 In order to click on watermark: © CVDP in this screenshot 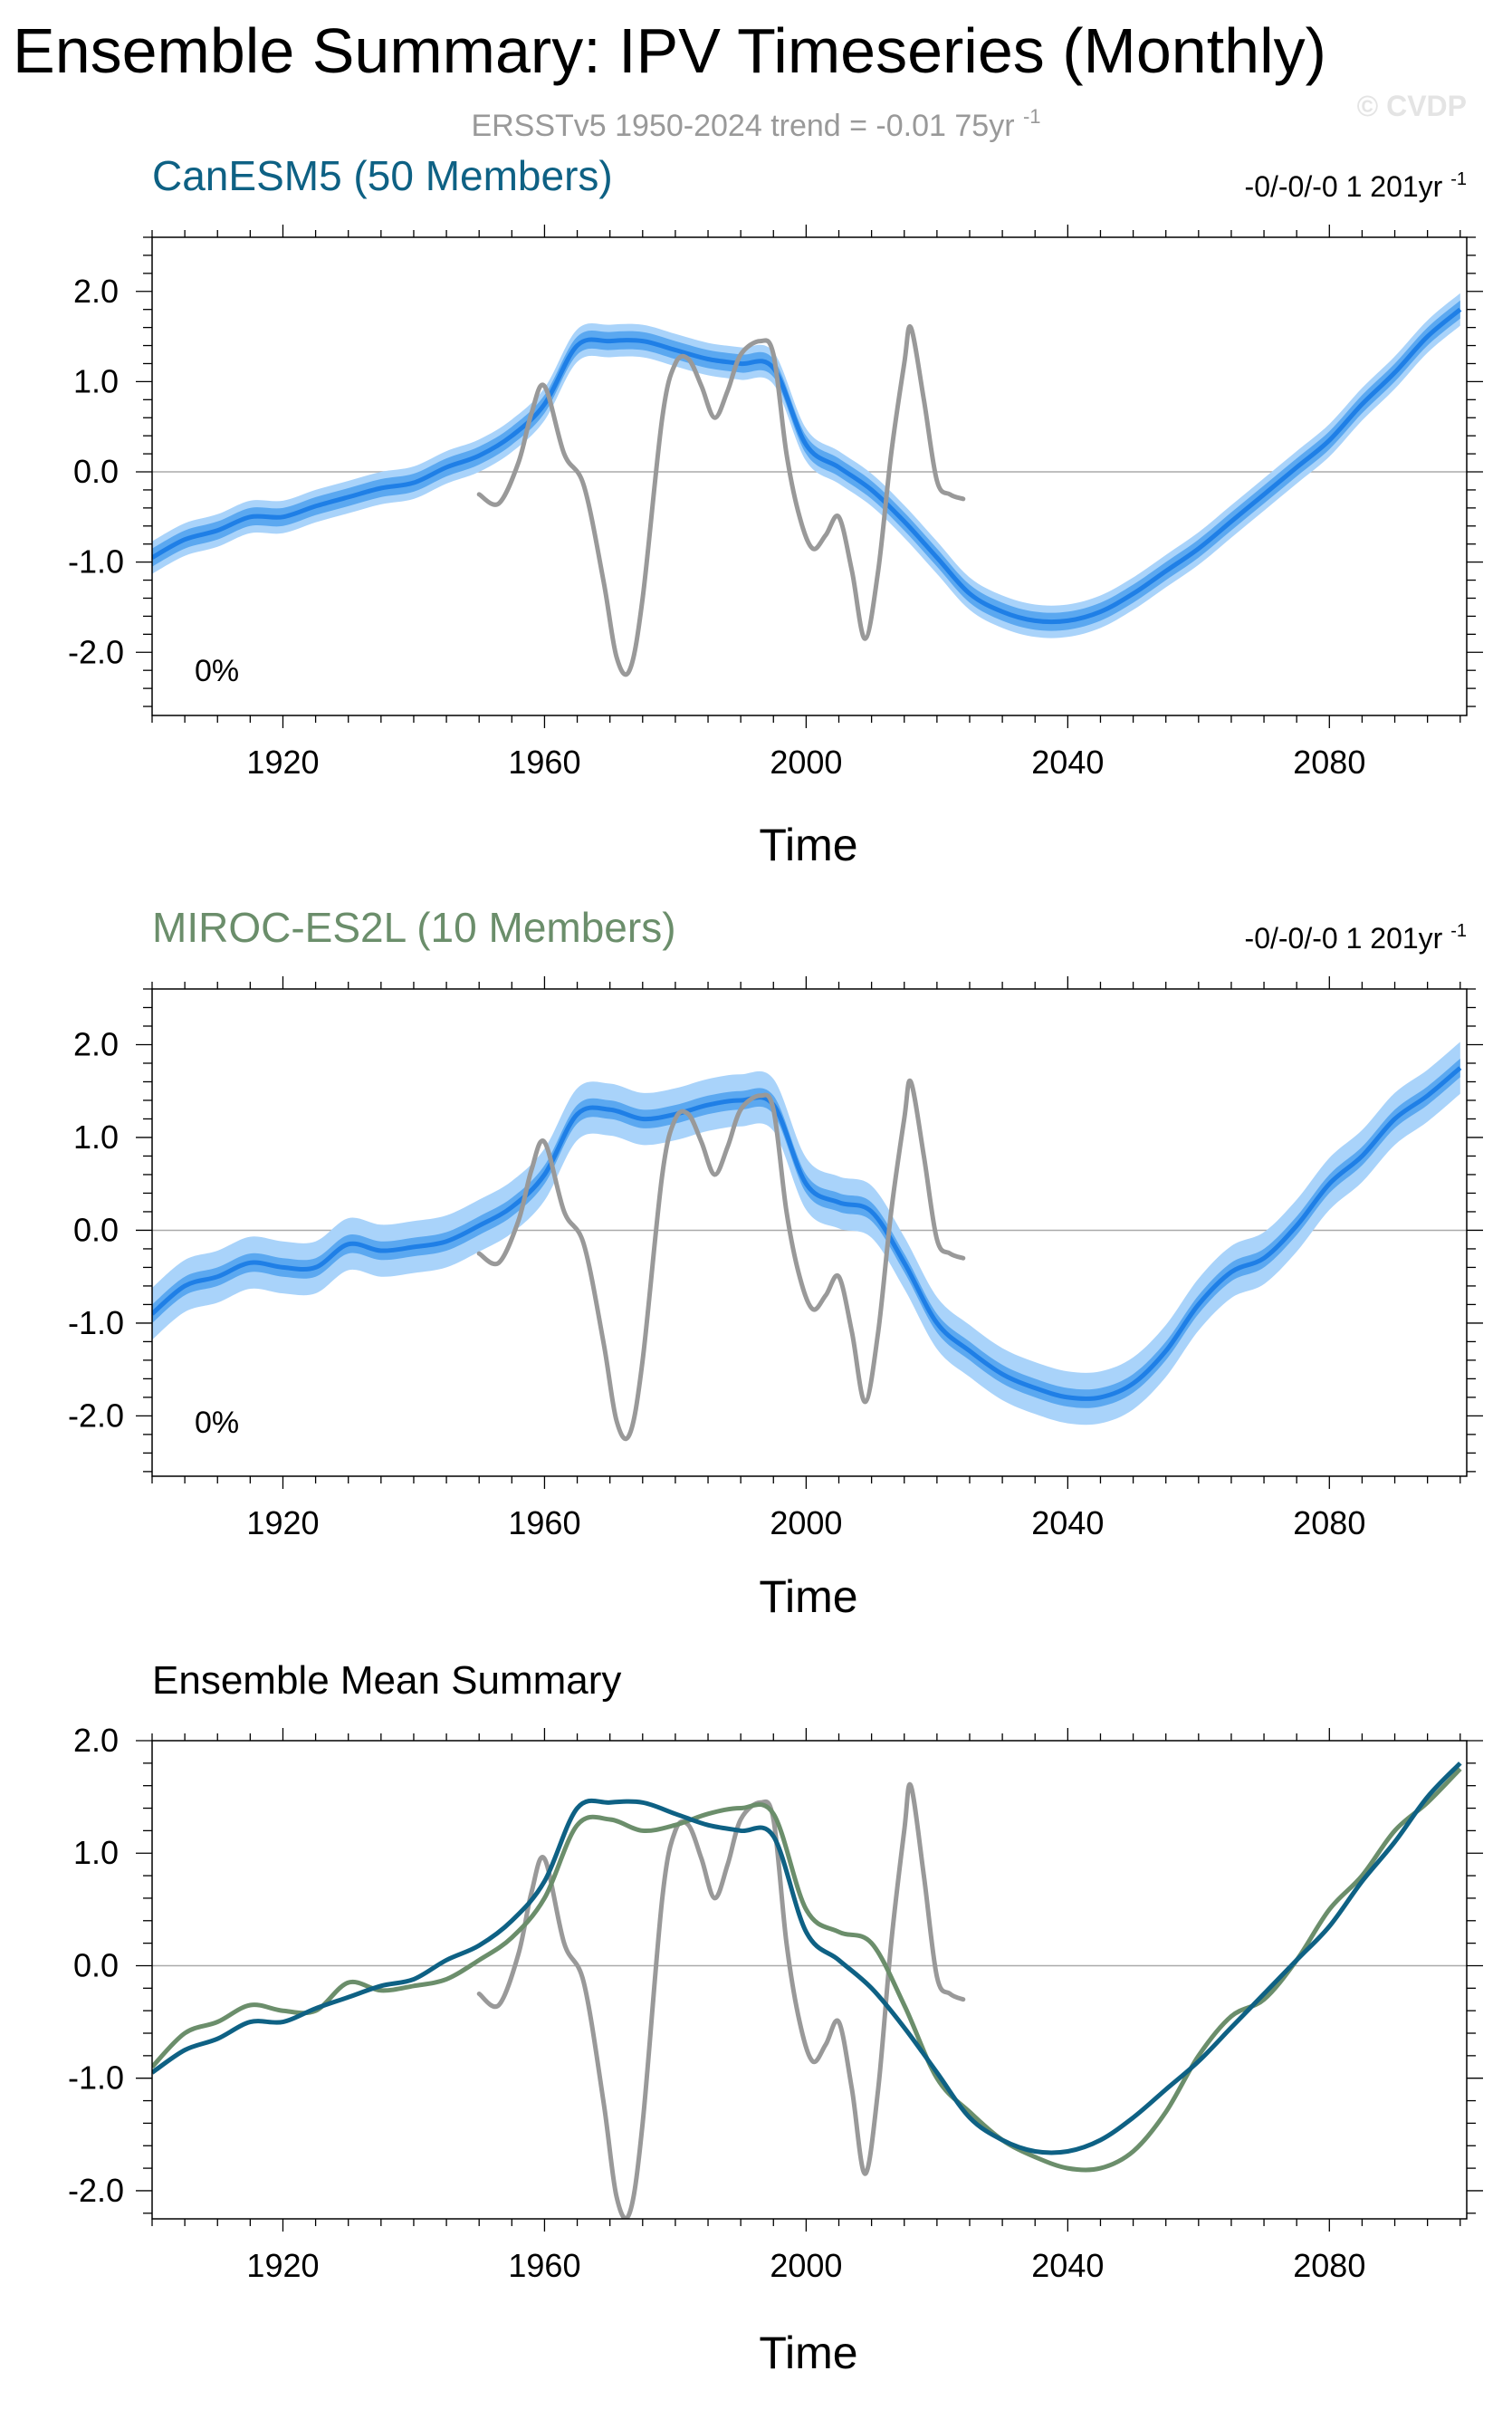, I will do `click(1412, 106)`.